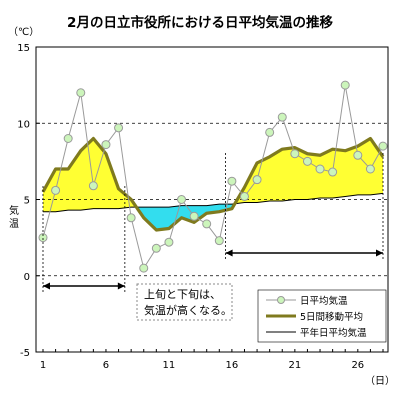 The width and height of the screenshot is (400, 400). What do you see at coordinates (25, 353) in the screenshot?
I see `y-tick-label--5: -5` at bounding box center [25, 353].